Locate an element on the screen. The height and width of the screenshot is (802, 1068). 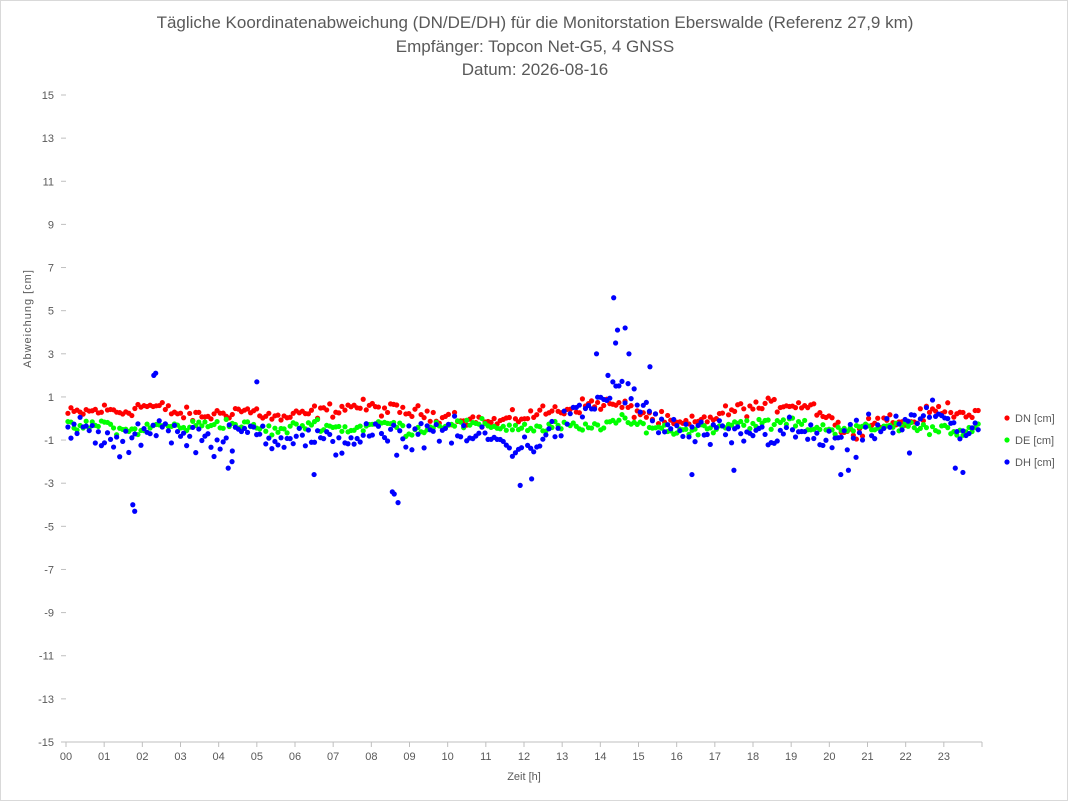
x-tick-label: 02 is located at coordinates (142, 757).